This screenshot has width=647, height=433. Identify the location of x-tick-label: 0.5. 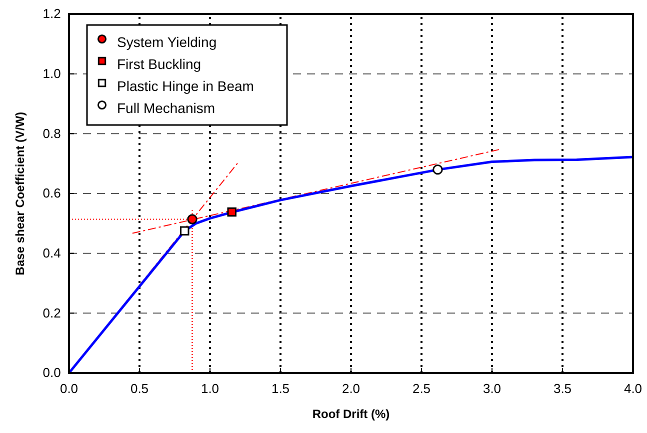
(139, 388).